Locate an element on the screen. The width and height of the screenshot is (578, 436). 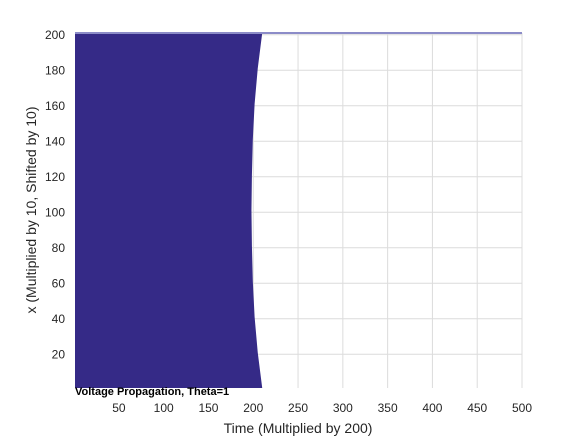
x-tick-label: 150 is located at coordinates (208, 408).